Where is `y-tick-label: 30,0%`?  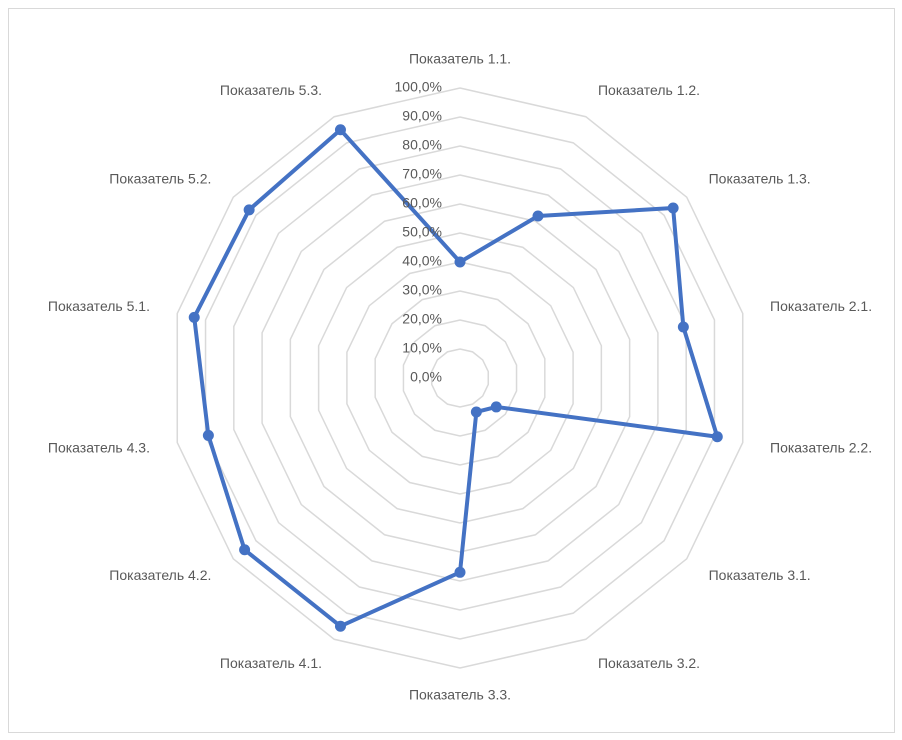 y-tick-label: 30,0% is located at coordinates (422, 290).